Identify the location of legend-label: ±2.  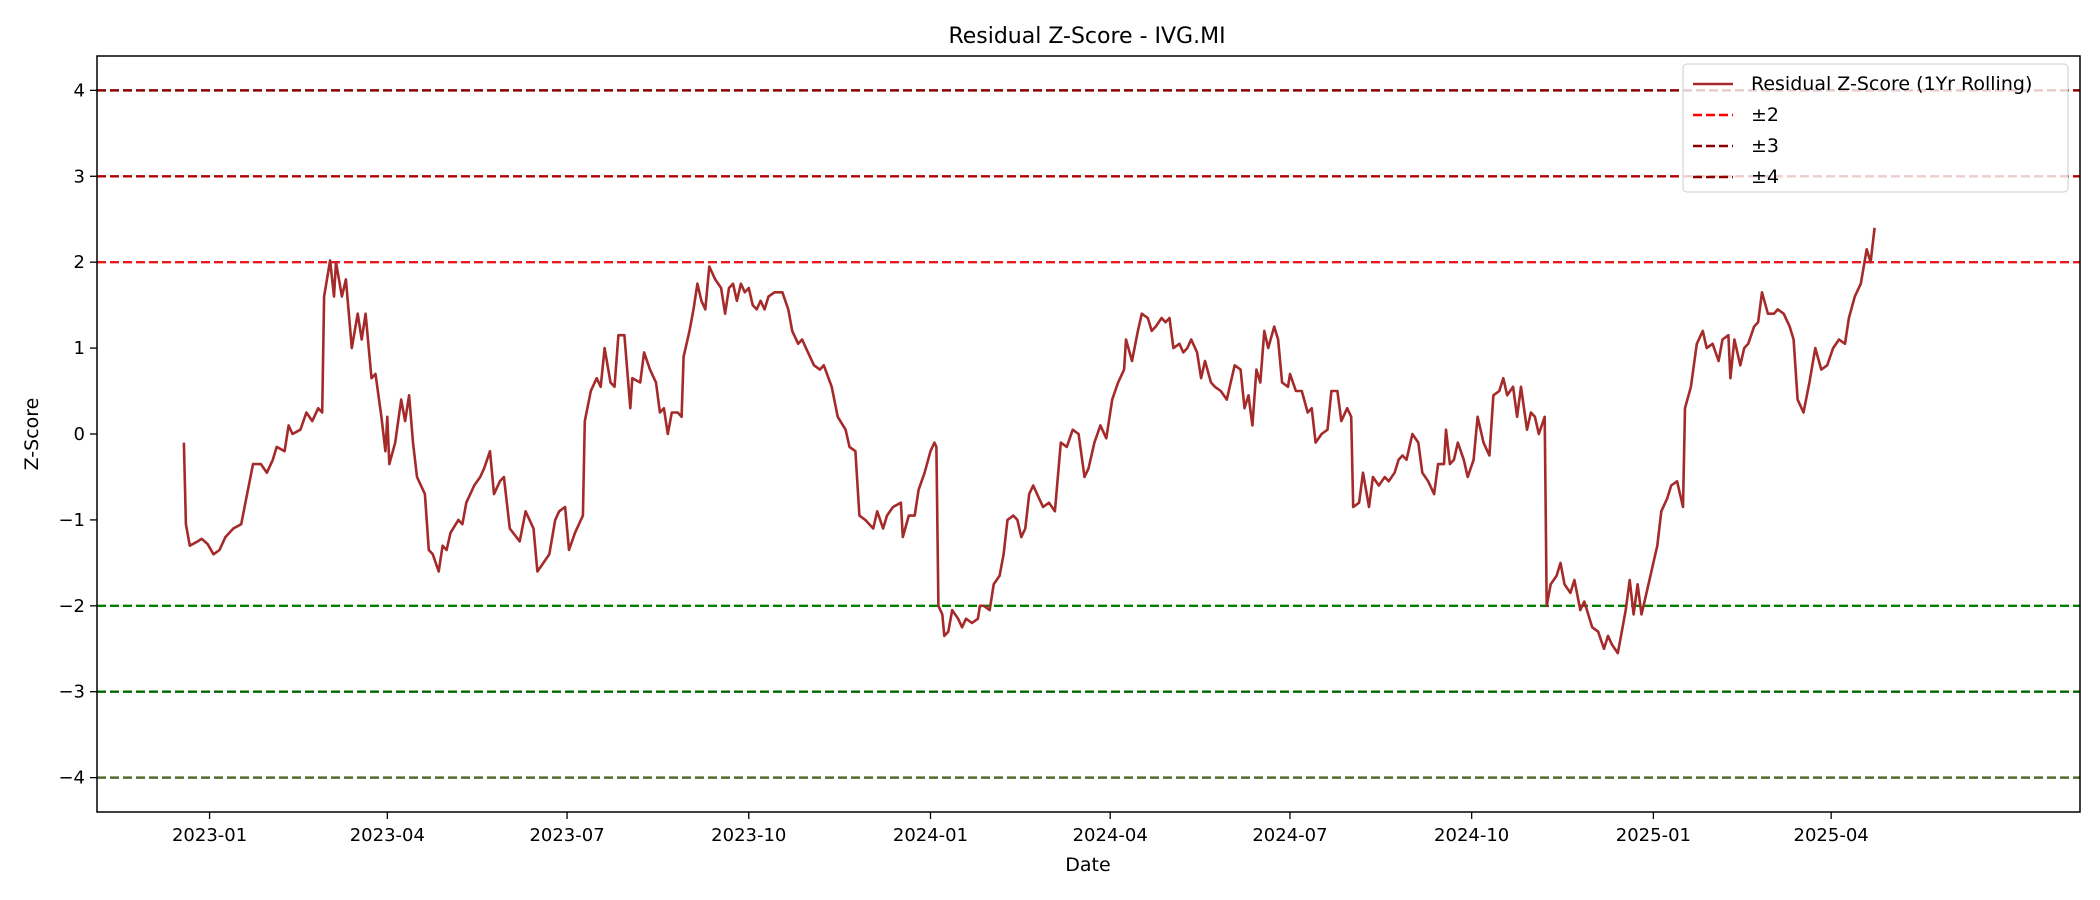
(1765, 115).